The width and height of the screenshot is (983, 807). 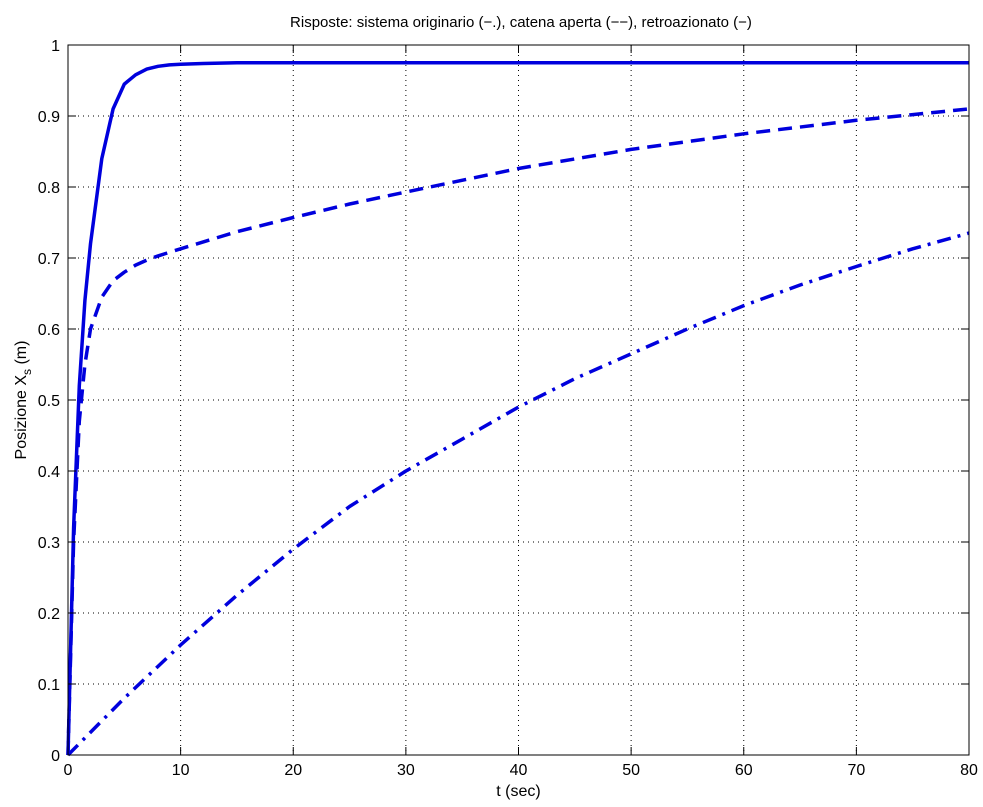 I want to click on x-axis-label: t (sec), so click(x=518, y=791).